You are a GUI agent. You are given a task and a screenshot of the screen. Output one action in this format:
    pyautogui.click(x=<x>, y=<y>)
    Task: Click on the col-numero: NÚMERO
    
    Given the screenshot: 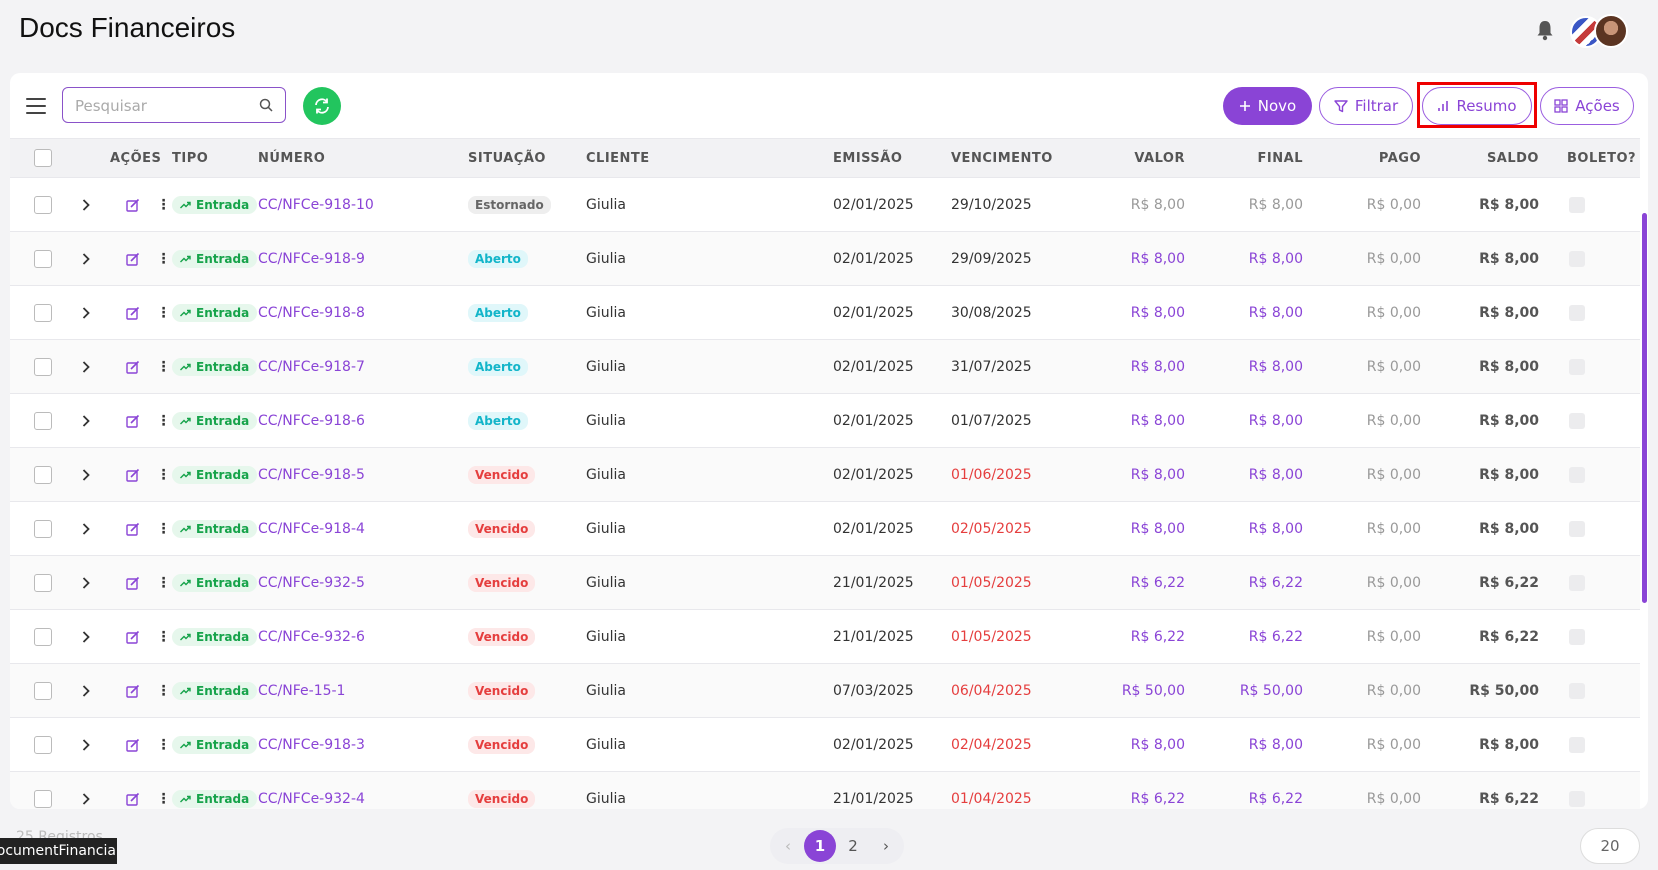 What is the action you would take?
    pyautogui.click(x=363, y=158)
    